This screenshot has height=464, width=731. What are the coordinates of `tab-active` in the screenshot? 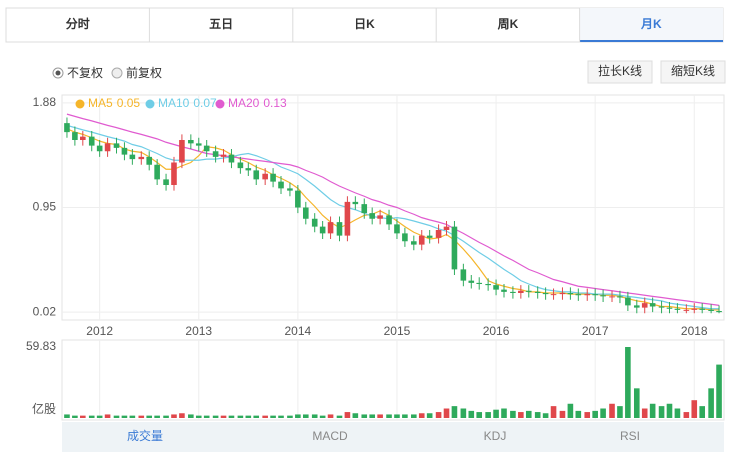 It's located at (651, 25).